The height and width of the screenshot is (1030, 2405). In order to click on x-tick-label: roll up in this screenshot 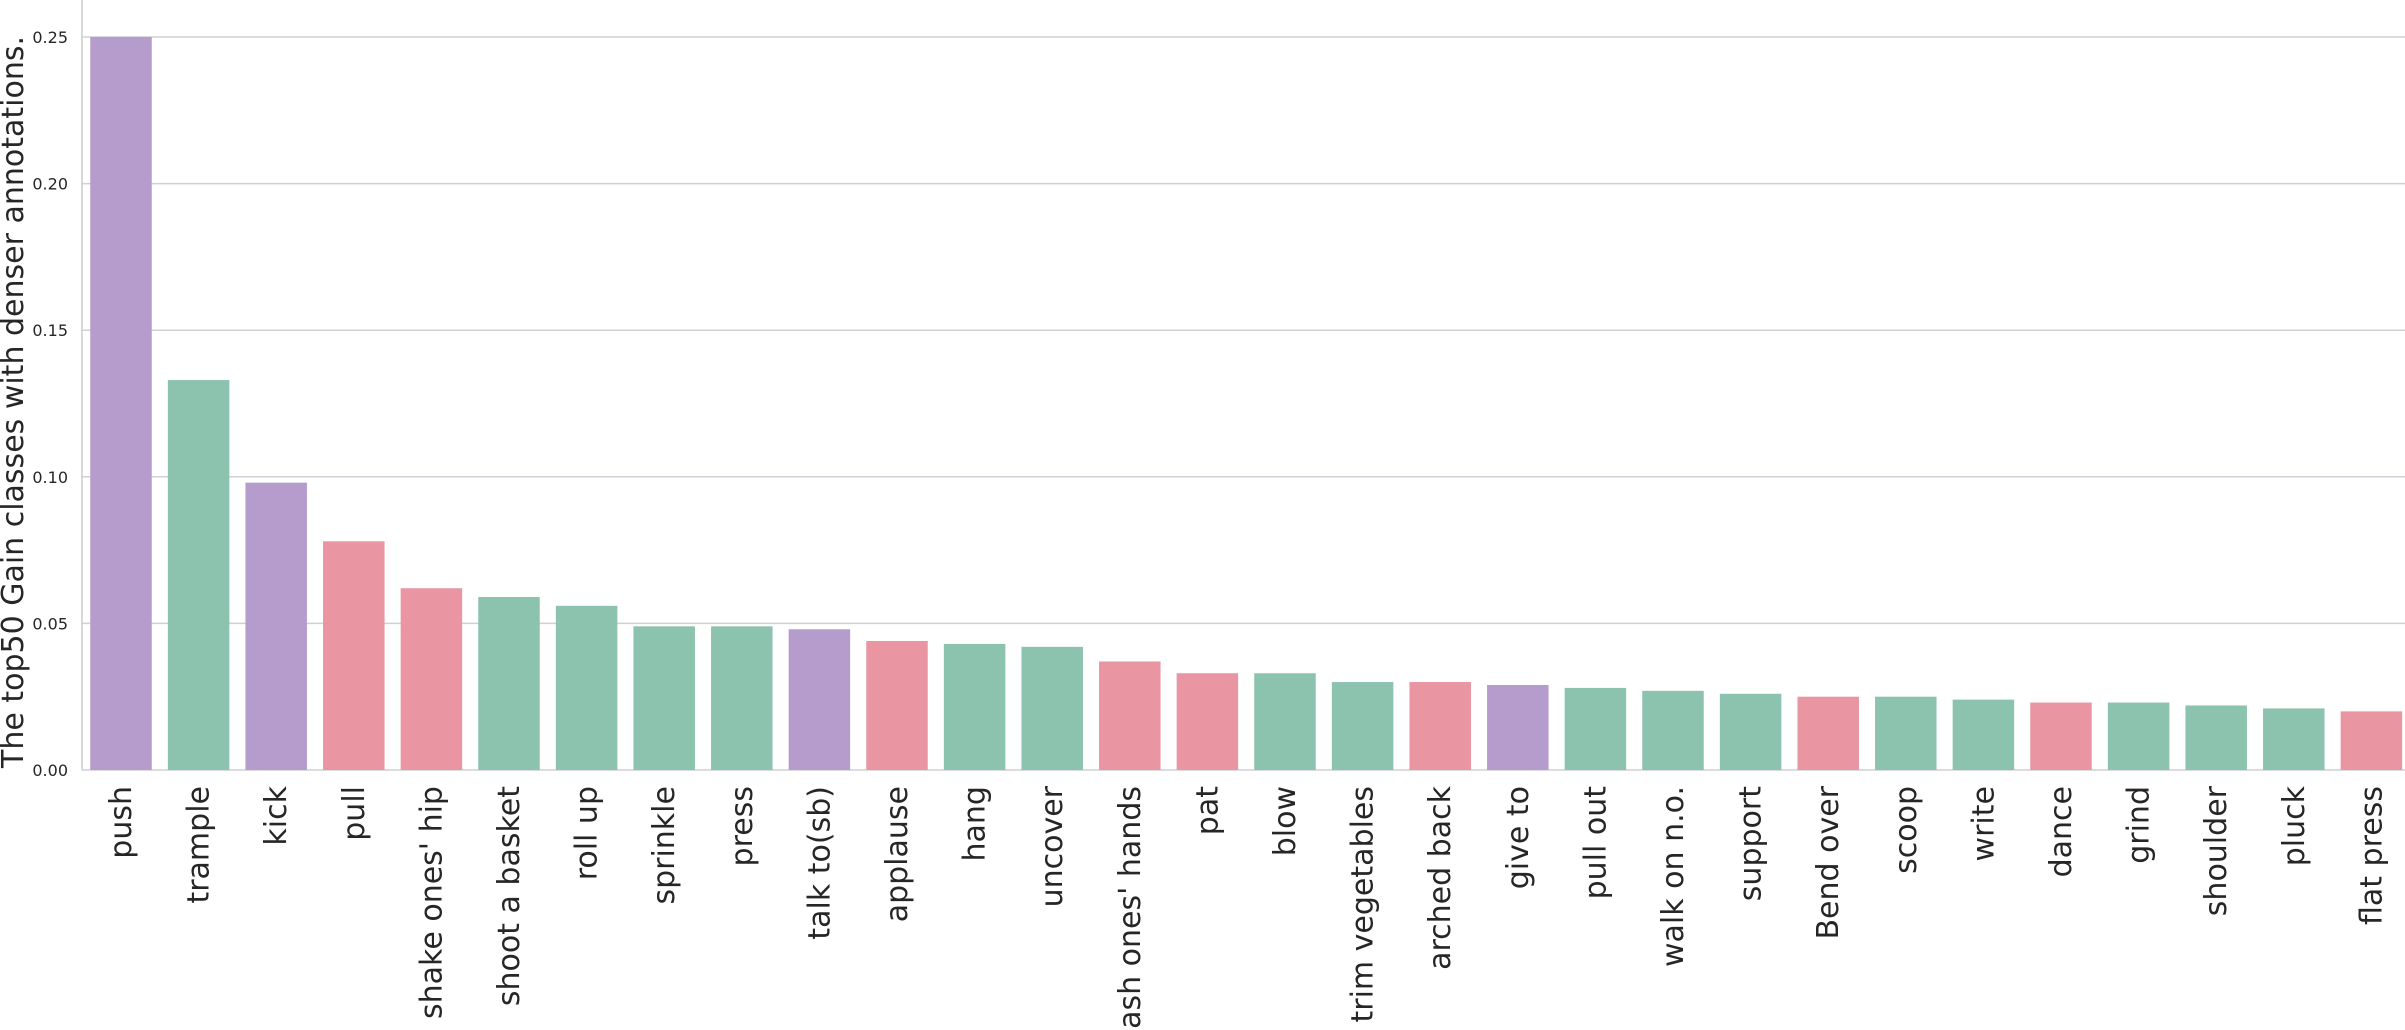, I will do `click(587, 833)`.